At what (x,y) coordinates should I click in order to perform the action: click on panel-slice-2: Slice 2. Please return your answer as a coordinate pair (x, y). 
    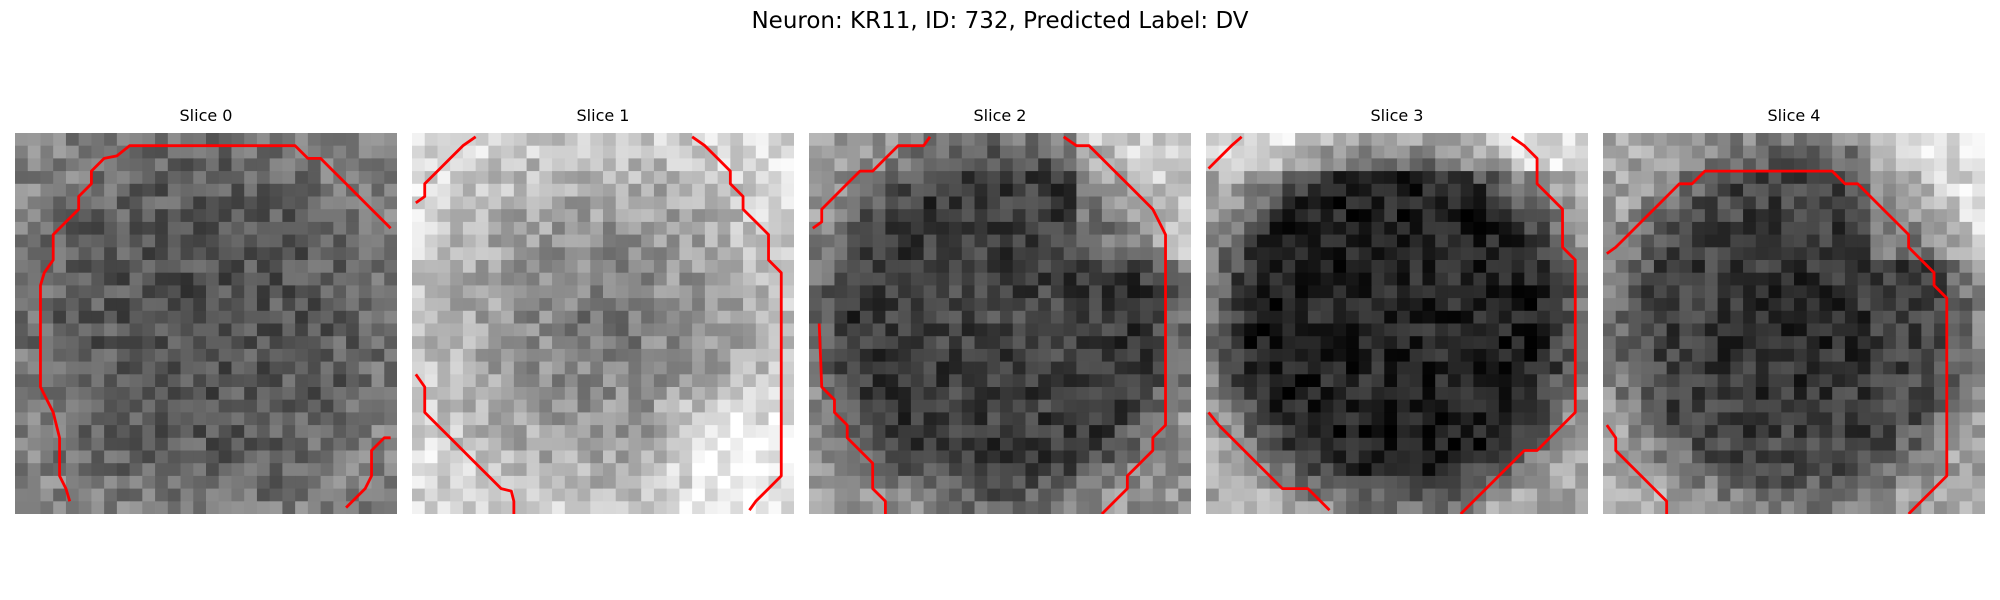
    Looking at the image, I should click on (1000, 310).